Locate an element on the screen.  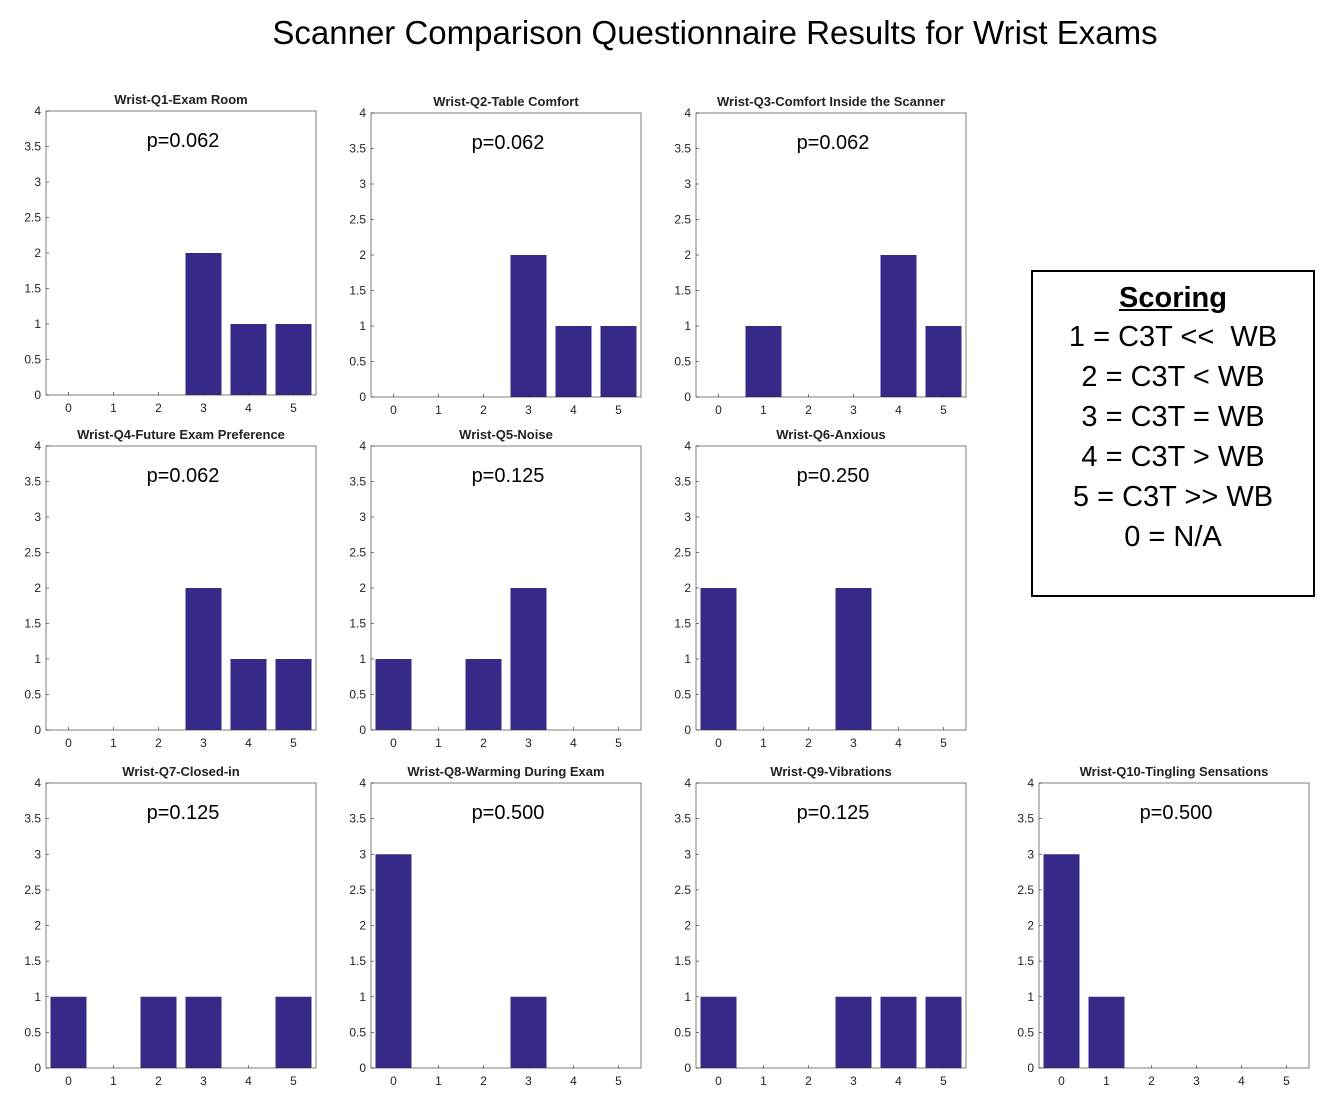
panel-title: Wrist-Q7-Closed-in is located at coordinates (181, 771).